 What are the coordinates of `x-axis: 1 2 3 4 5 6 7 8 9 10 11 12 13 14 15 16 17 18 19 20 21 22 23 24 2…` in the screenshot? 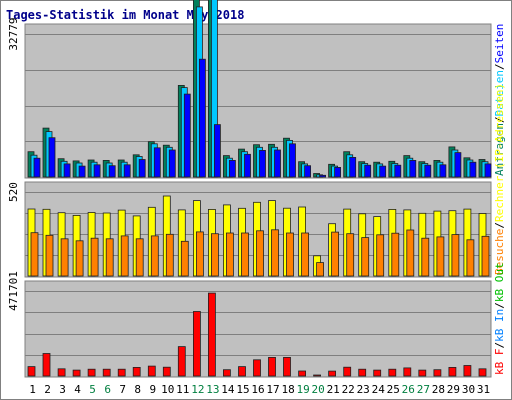 It's located at (259, 389).